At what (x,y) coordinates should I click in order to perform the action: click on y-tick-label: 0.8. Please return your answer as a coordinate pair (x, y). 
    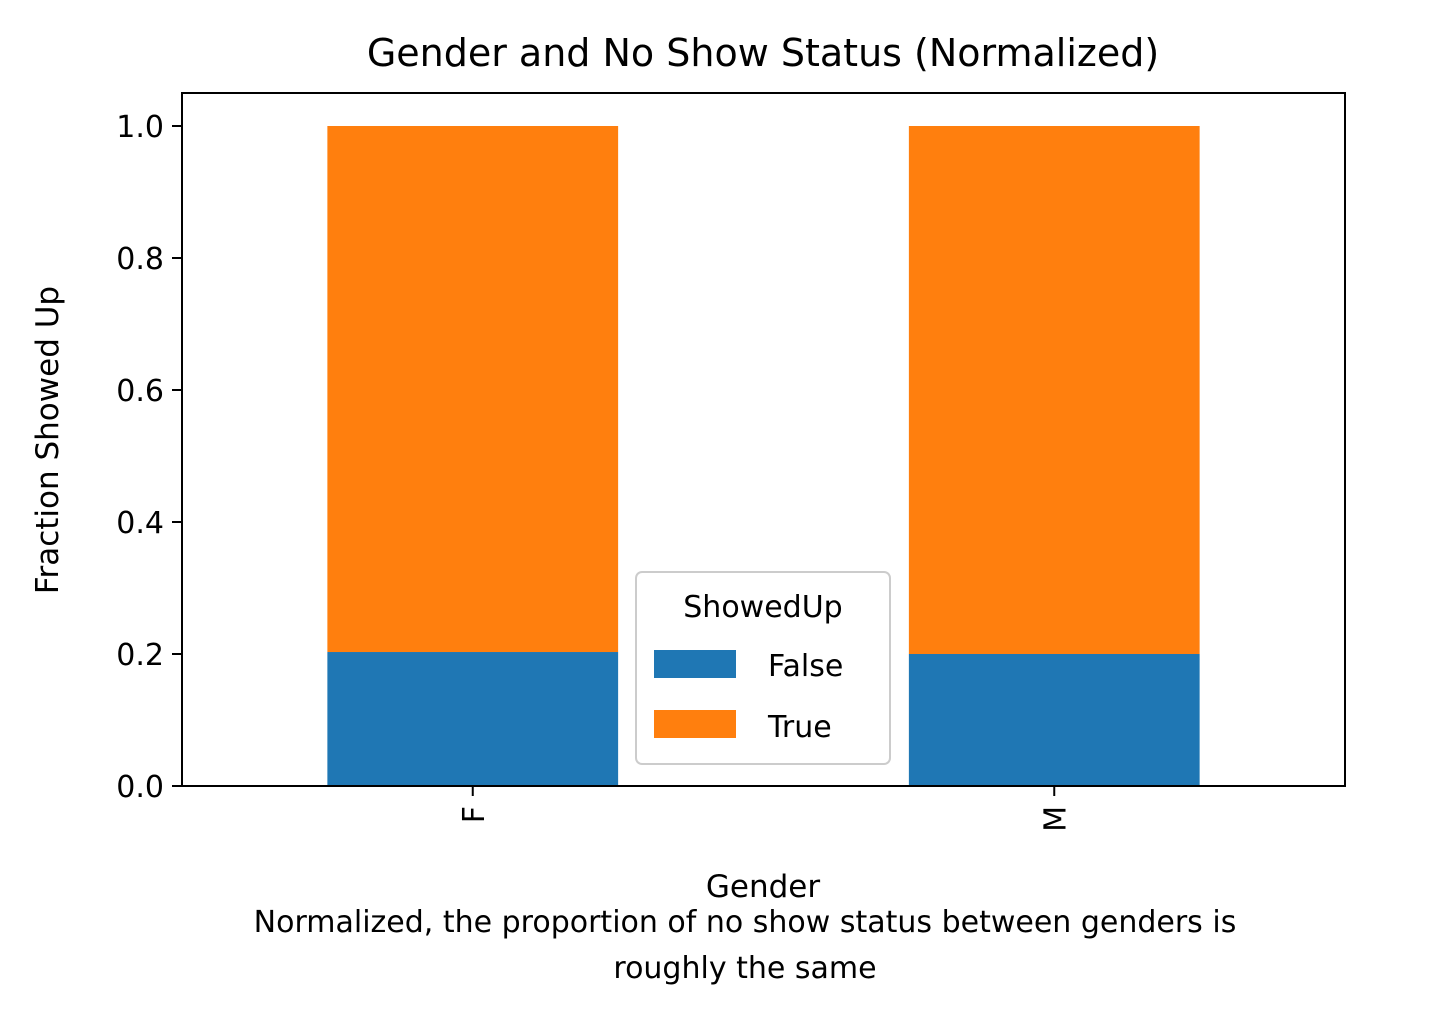
    Looking at the image, I should click on (140, 259).